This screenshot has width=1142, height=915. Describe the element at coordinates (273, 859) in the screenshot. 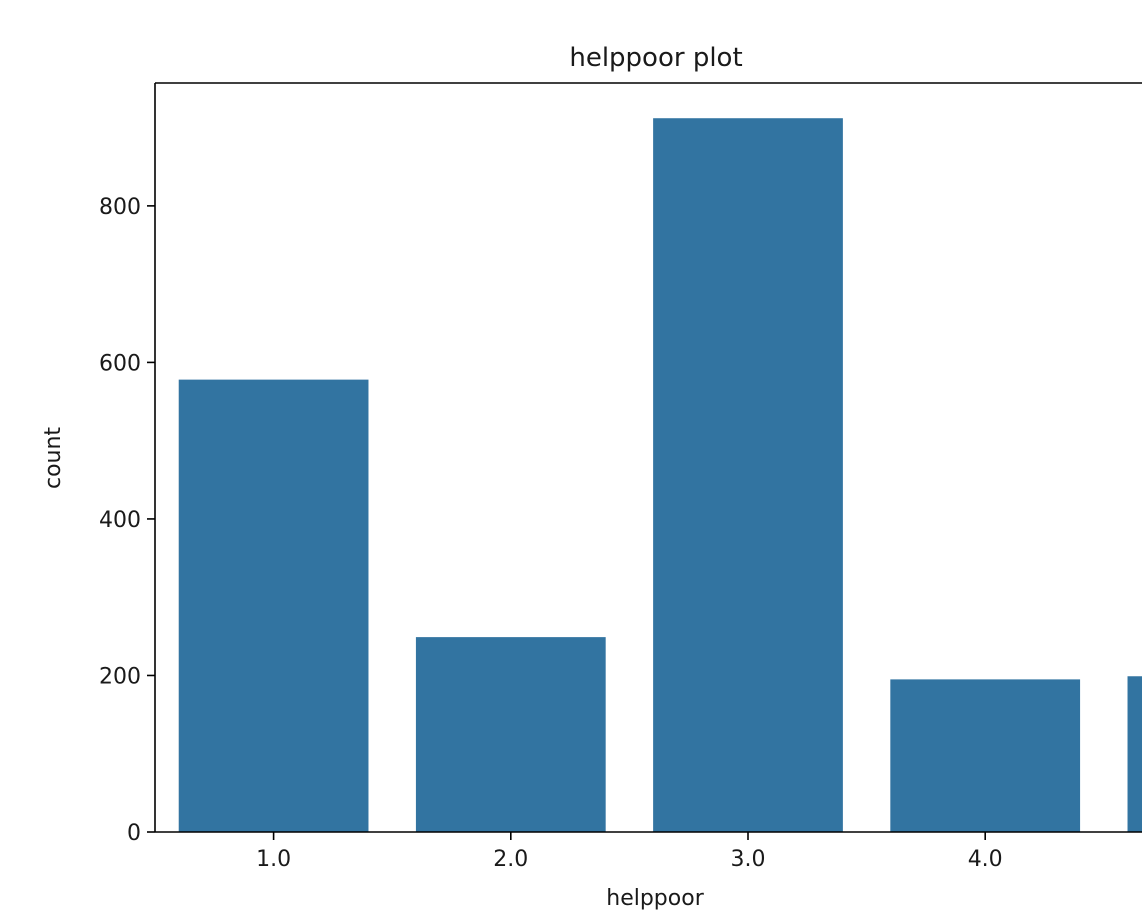

I see `x-tick-label: 1.0` at that location.